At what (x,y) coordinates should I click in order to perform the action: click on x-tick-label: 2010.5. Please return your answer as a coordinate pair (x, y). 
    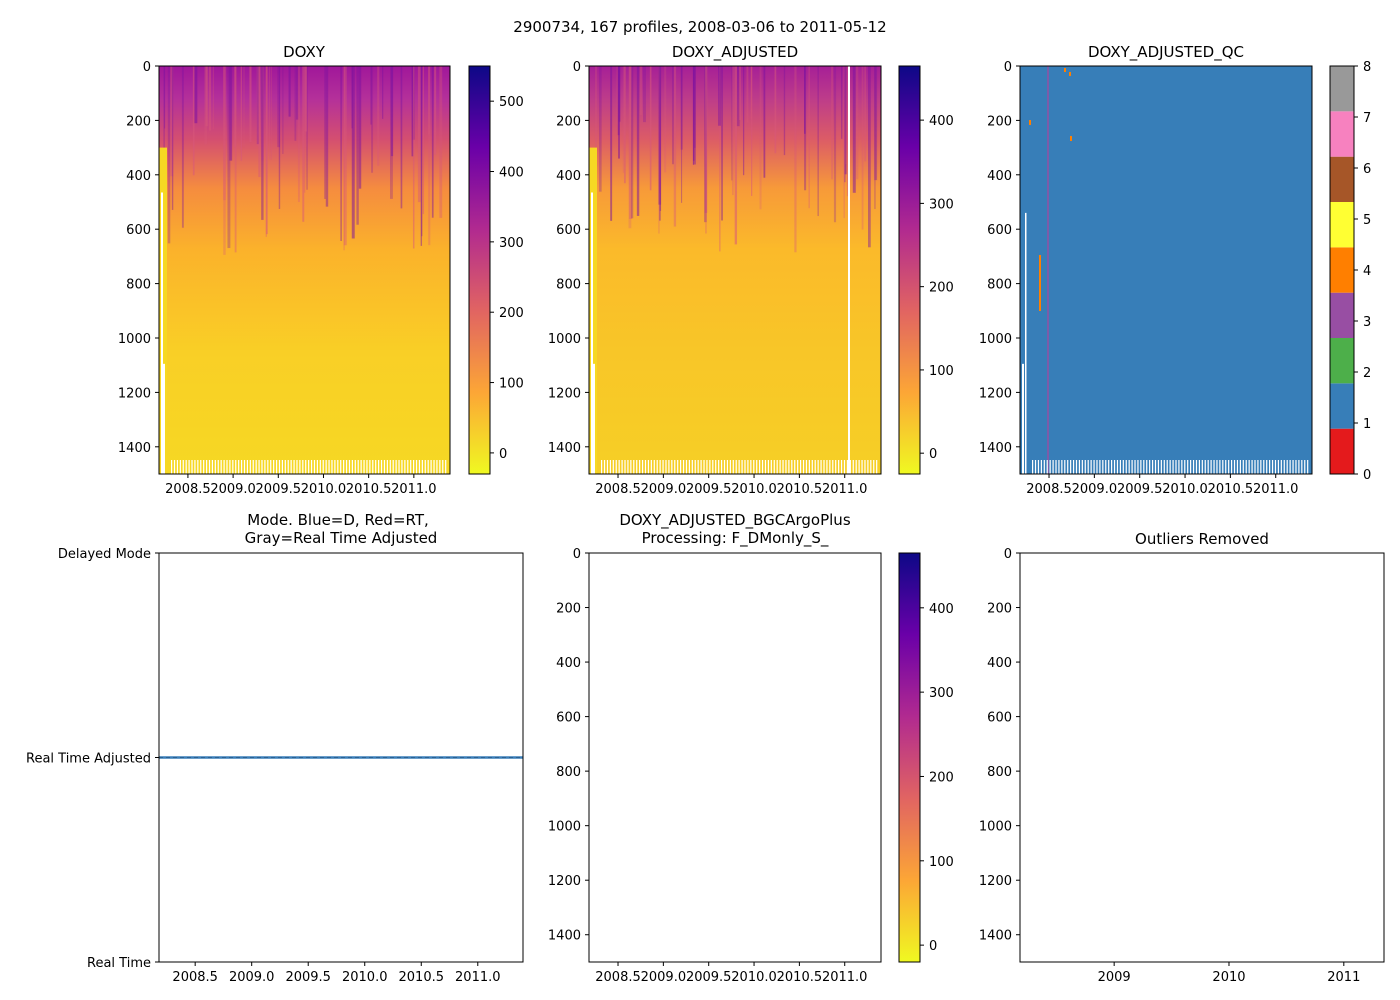
    Looking at the image, I should click on (422, 977).